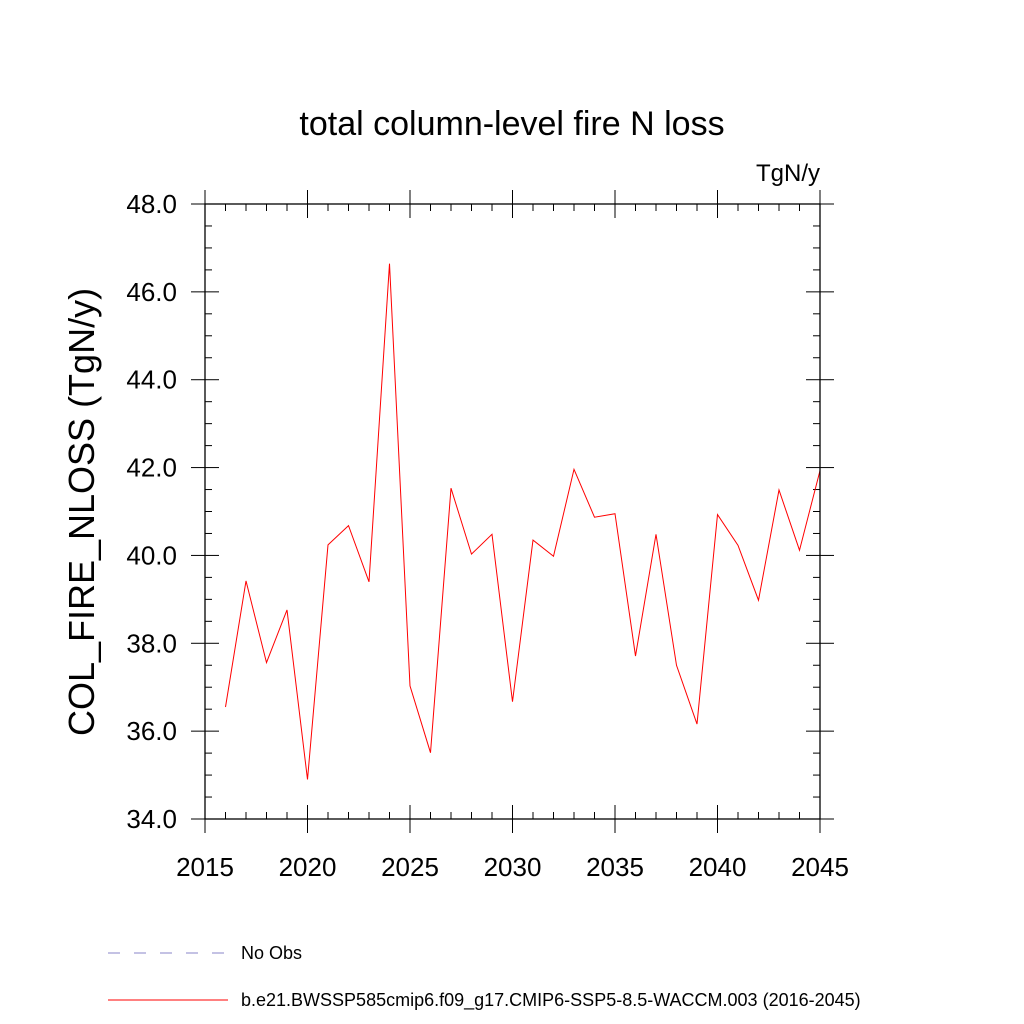 The image size is (1024, 1024). I want to click on y-tick-label: 42.0, so click(151, 468).